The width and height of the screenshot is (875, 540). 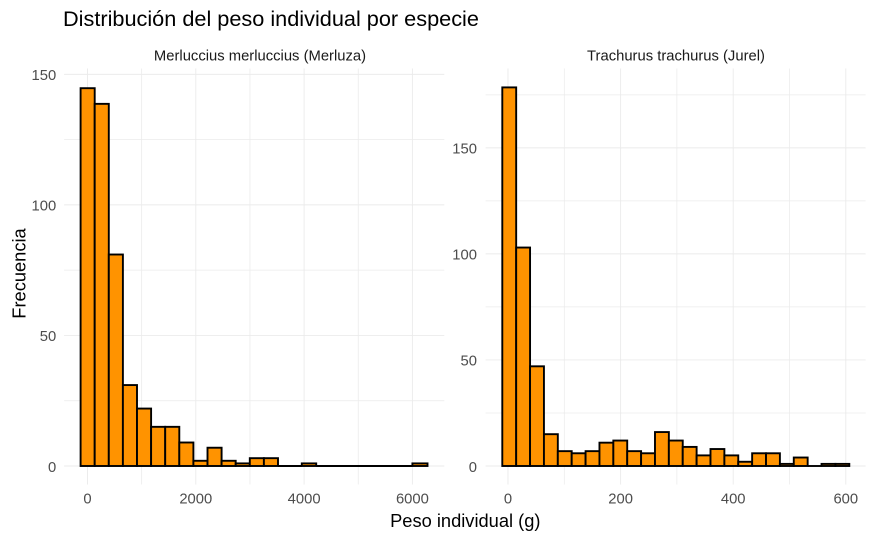 What do you see at coordinates (195, 499) in the screenshot?
I see `svg-text: 2000` at bounding box center [195, 499].